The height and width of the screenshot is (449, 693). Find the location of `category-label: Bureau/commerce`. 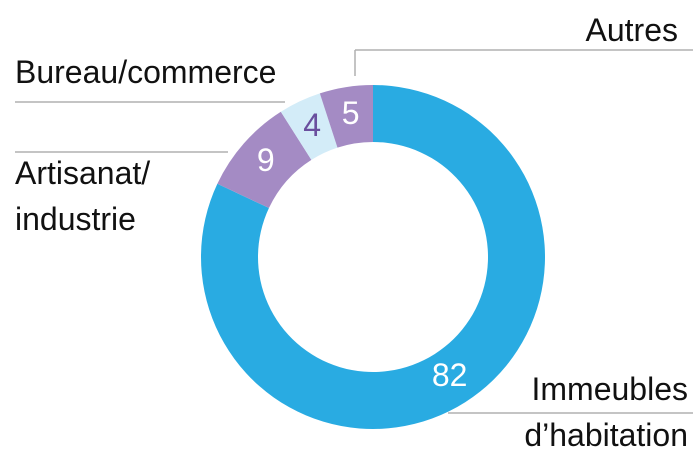

category-label: Bureau/commerce is located at coordinates (145, 72).